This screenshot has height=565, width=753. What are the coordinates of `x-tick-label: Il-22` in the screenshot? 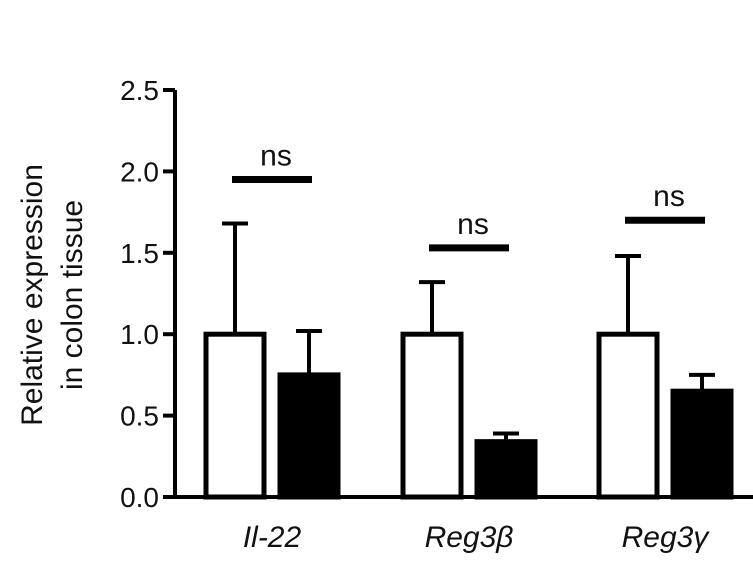 It's located at (272, 537).